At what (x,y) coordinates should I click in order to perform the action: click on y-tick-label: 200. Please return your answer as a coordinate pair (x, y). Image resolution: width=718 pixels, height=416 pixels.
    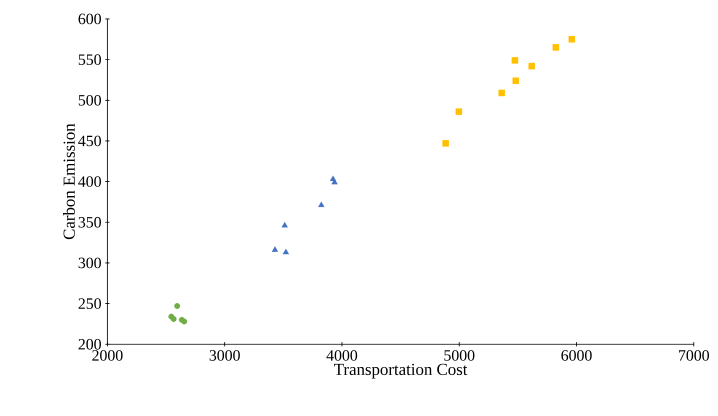
    Looking at the image, I should click on (89, 344).